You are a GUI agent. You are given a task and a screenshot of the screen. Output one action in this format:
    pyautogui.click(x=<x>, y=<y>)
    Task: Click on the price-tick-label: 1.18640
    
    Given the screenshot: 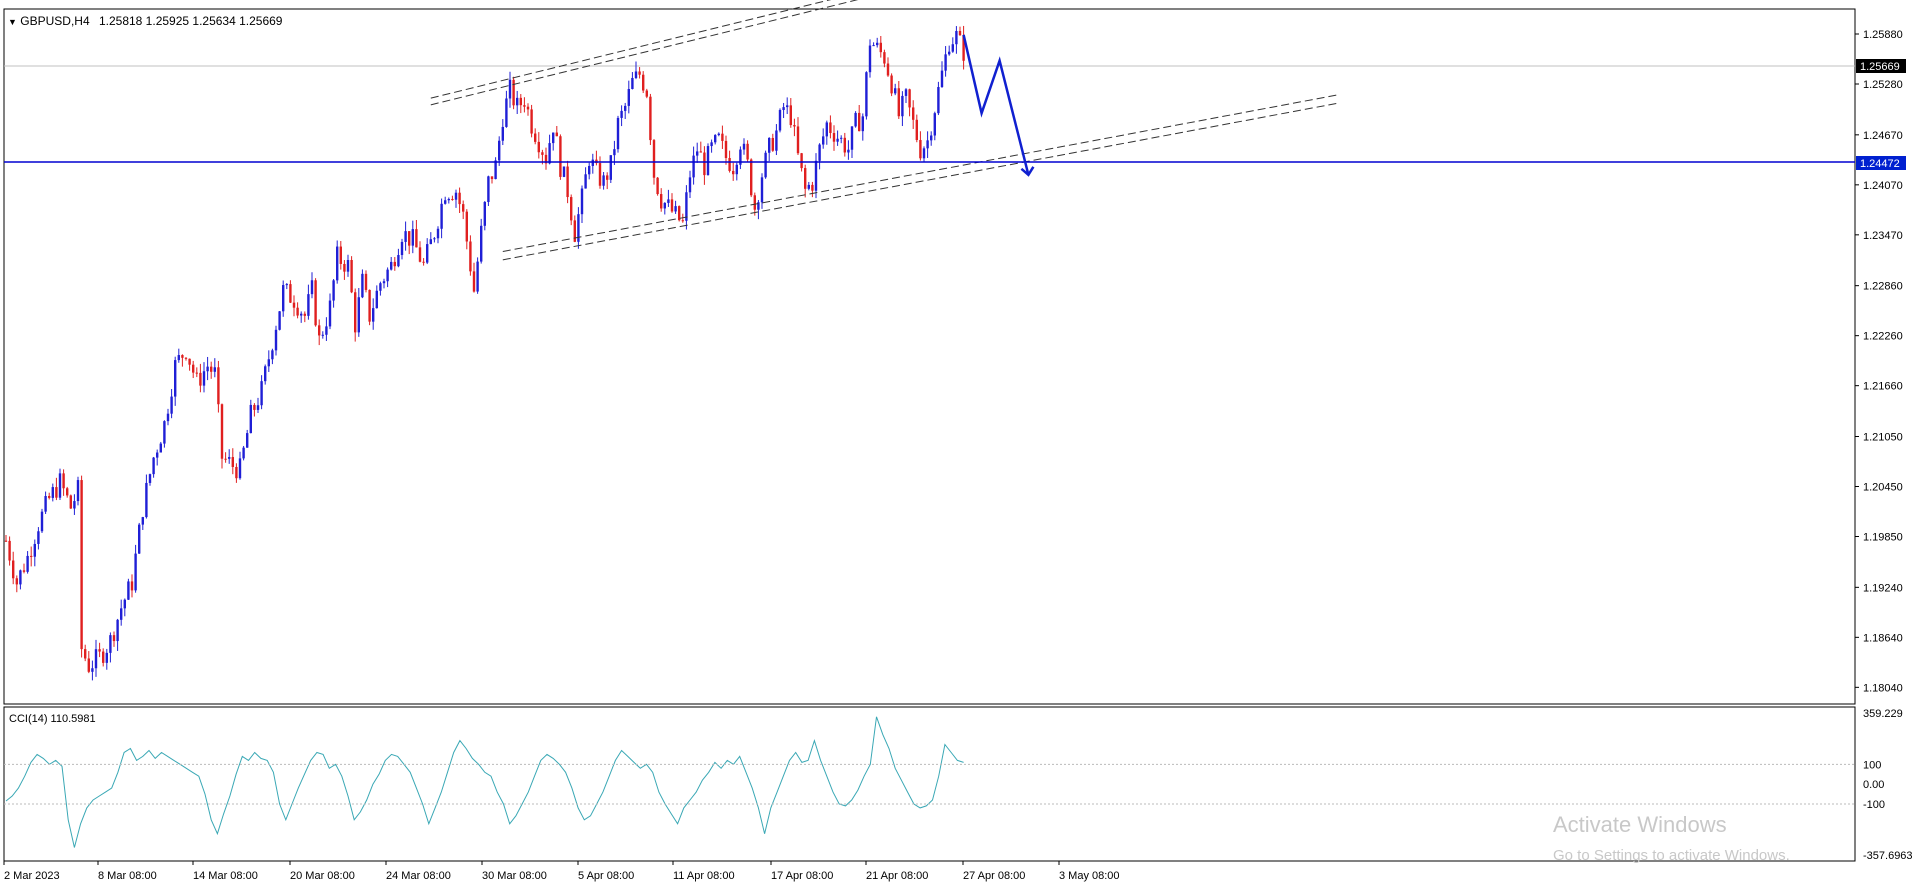 What is the action you would take?
    pyautogui.click(x=1883, y=638)
    